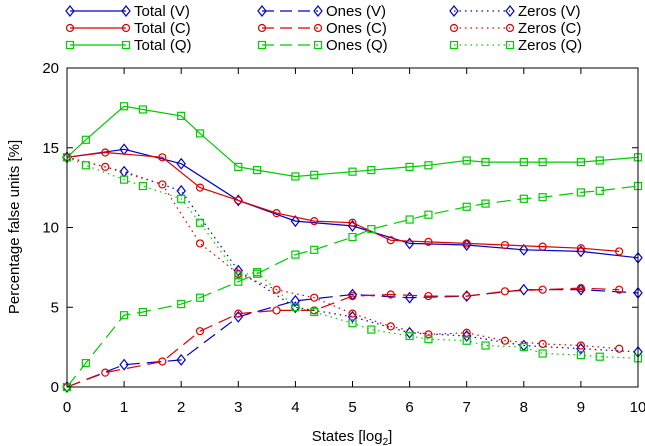 This screenshot has height=446, width=645. I want to click on y-tick-label: 20, so click(50, 68).